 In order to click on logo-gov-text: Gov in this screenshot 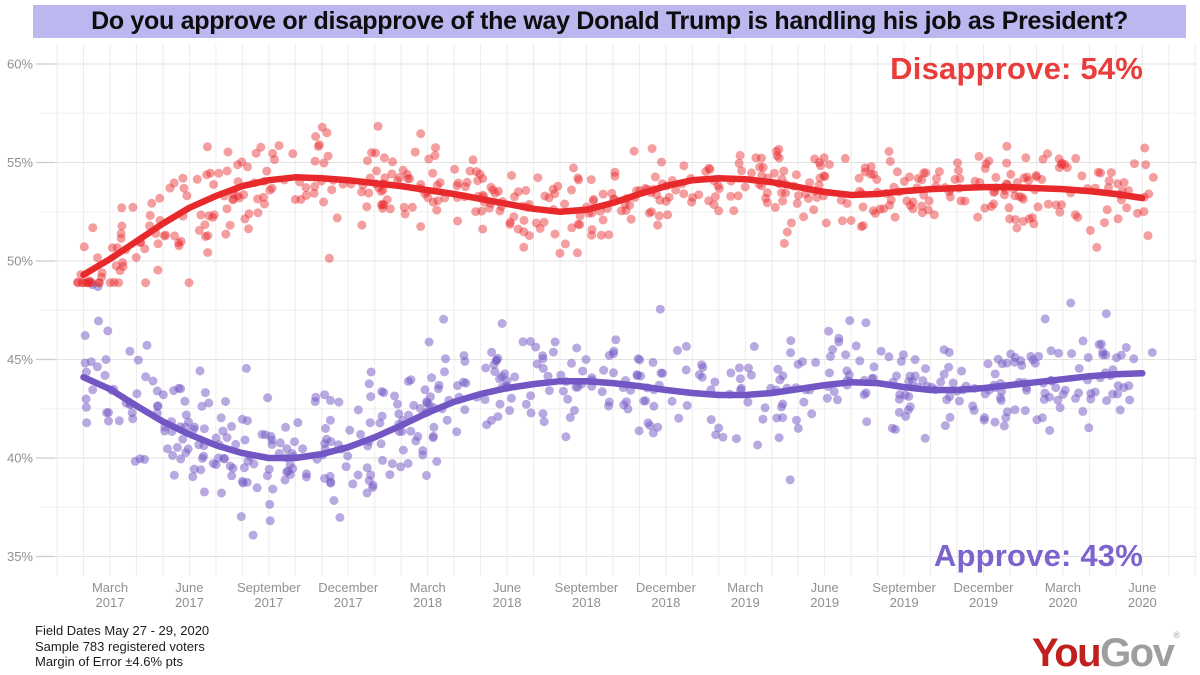, I will do `click(1137, 653)`.